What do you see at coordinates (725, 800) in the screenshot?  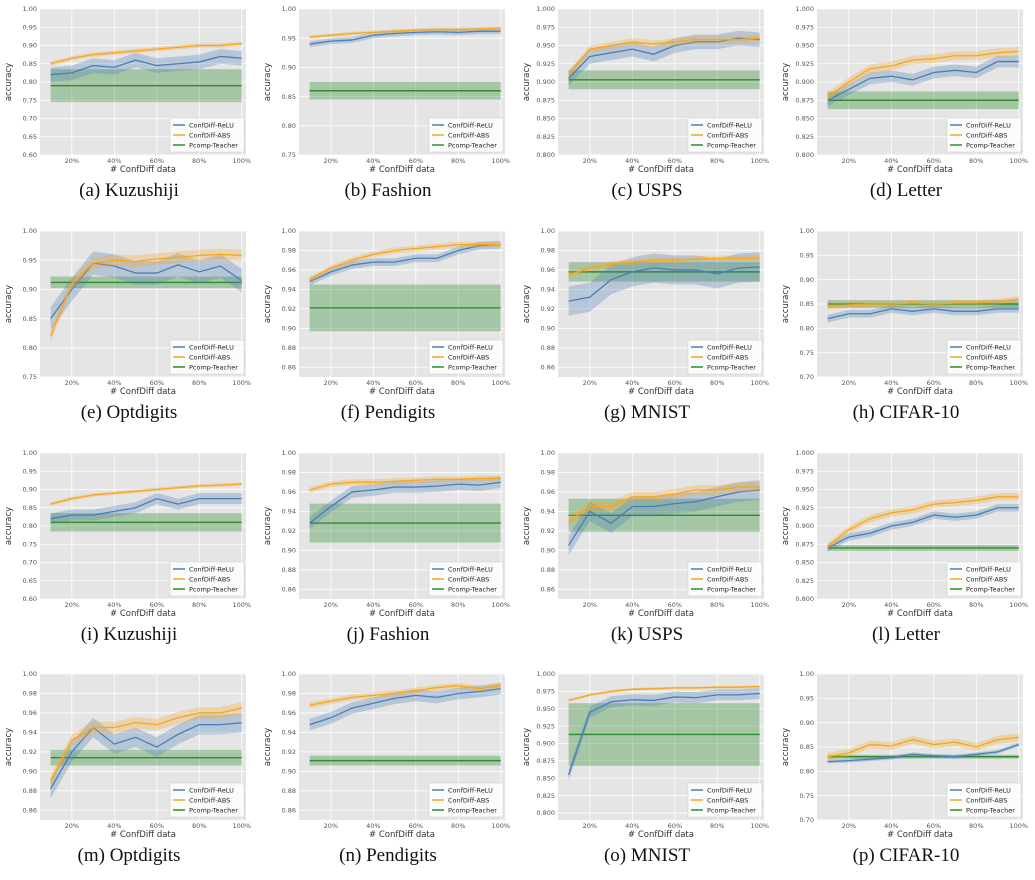 I see `legend-box` at bounding box center [725, 800].